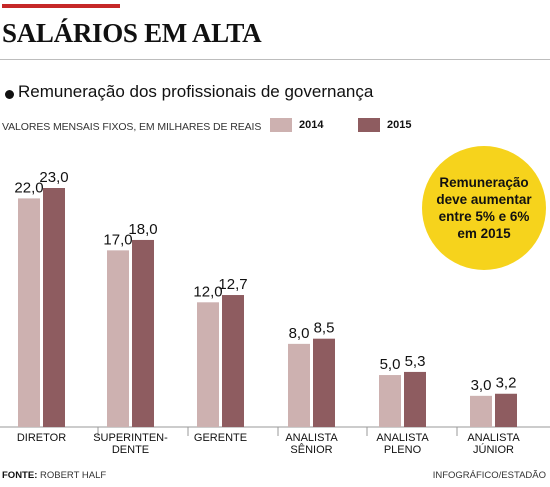 The image size is (550, 487). Describe the element at coordinates (61, 6) in the screenshot. I see `accent-rule` at that location.